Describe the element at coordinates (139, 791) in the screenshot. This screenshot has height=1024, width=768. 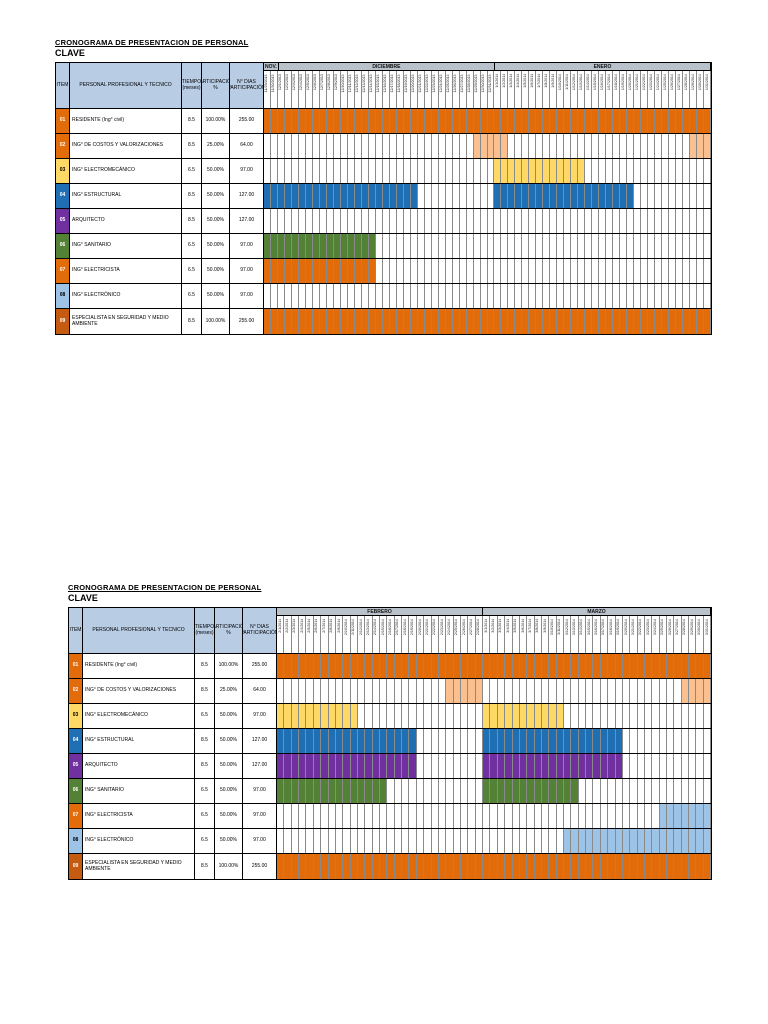
I see `personnel-name: ING° SANITARIO` at that location.